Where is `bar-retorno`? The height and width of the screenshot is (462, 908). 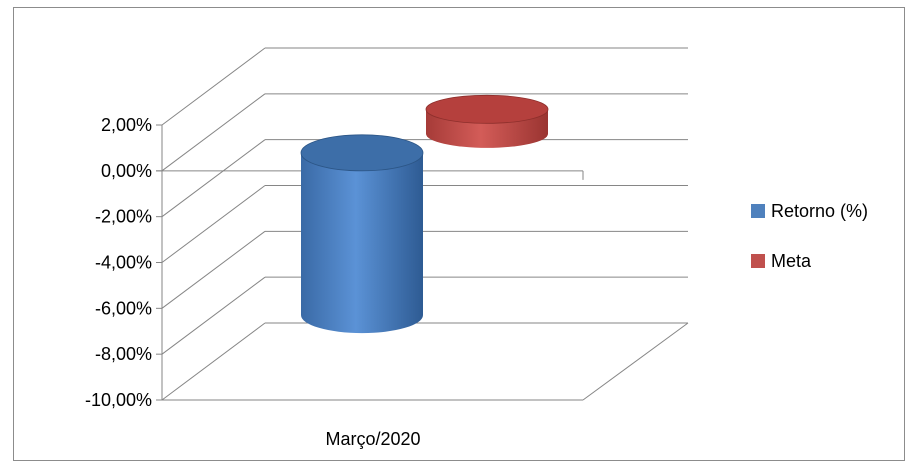
bar-retorno is located at coordinates (362, 234).